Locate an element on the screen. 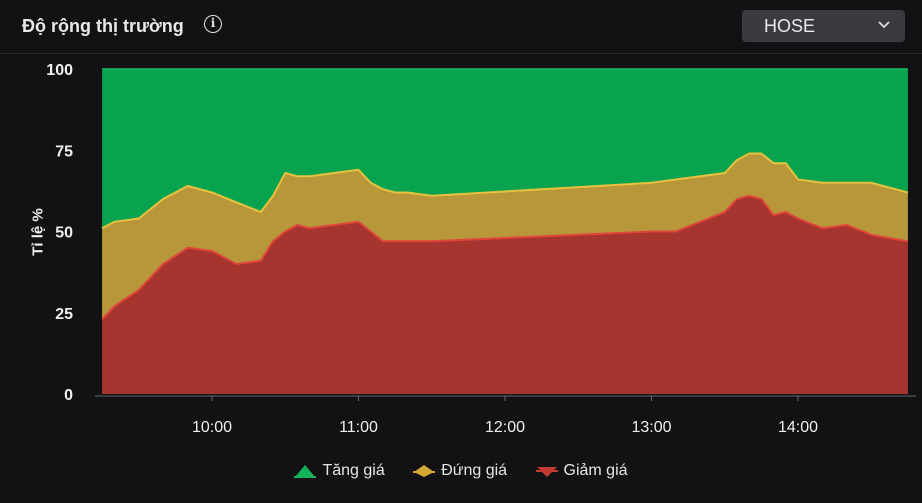  x-tick-label: 12:00 is located at coordinates (505, 427).